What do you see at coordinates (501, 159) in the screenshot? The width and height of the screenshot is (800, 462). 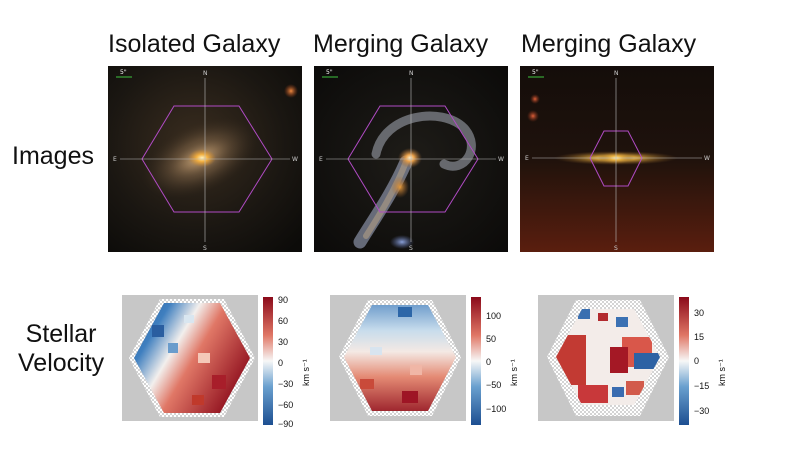 I see `compass-w-2: W` at bounding box center [501, 159].